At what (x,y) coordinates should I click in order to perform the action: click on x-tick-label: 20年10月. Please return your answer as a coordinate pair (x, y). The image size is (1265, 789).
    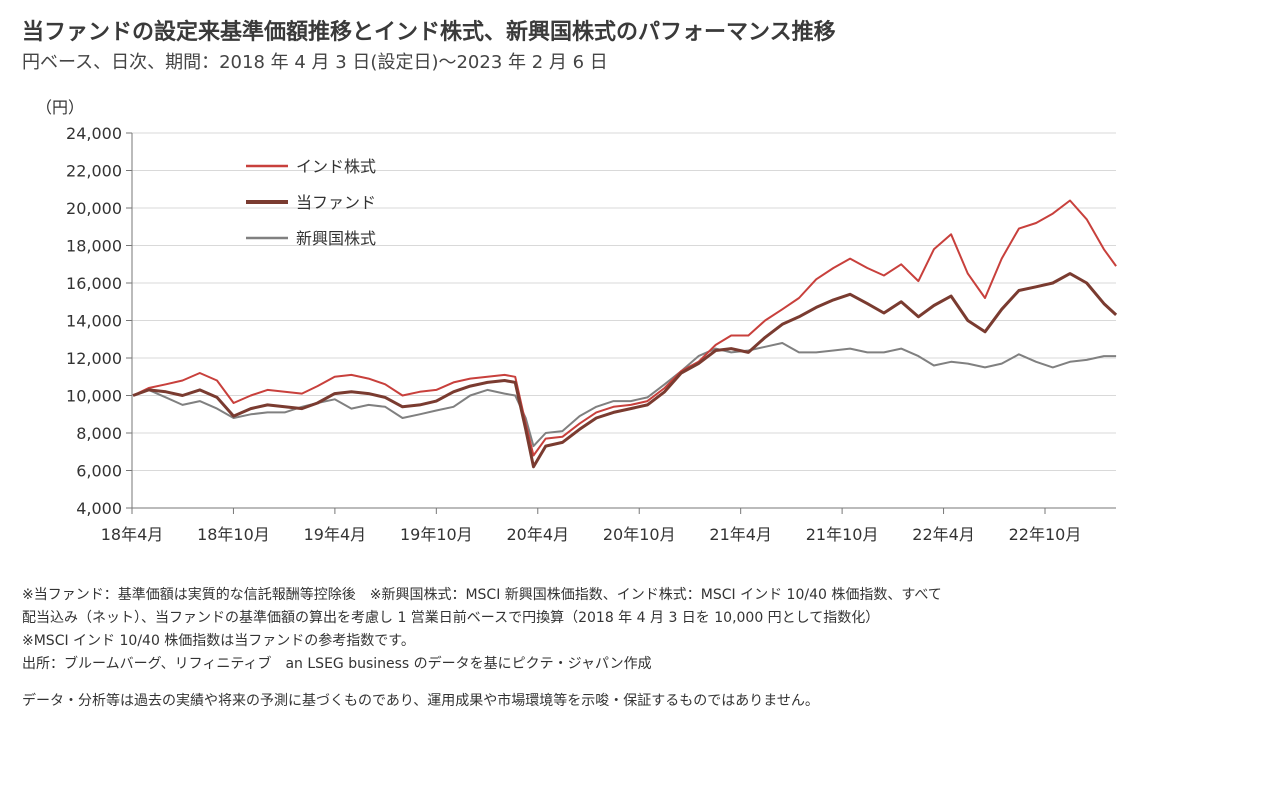
    Looking at the image, I should click on (639, 534).